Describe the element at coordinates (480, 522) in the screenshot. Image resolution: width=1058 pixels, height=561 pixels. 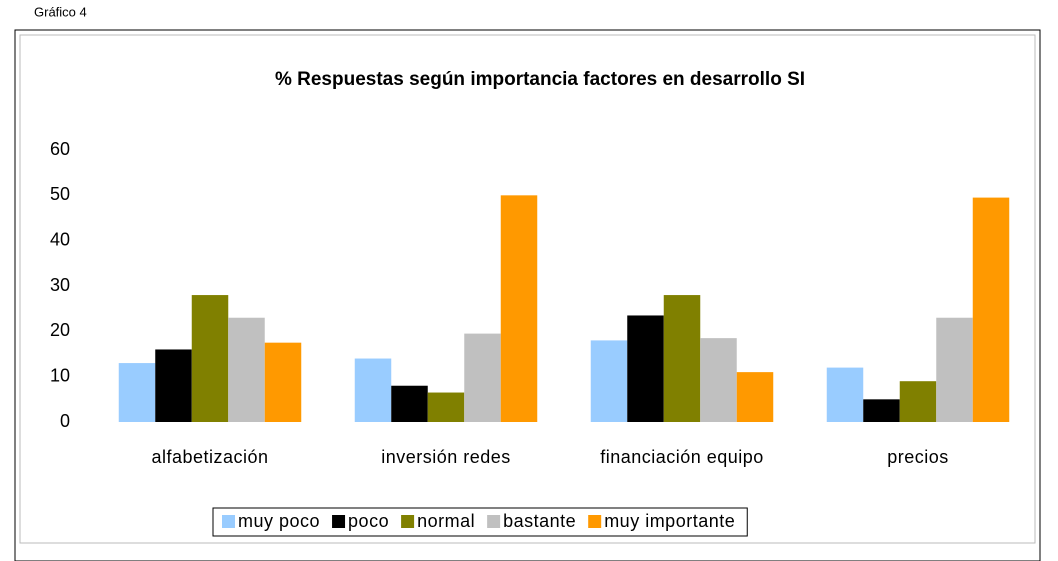
I see `legend-box` at that location.